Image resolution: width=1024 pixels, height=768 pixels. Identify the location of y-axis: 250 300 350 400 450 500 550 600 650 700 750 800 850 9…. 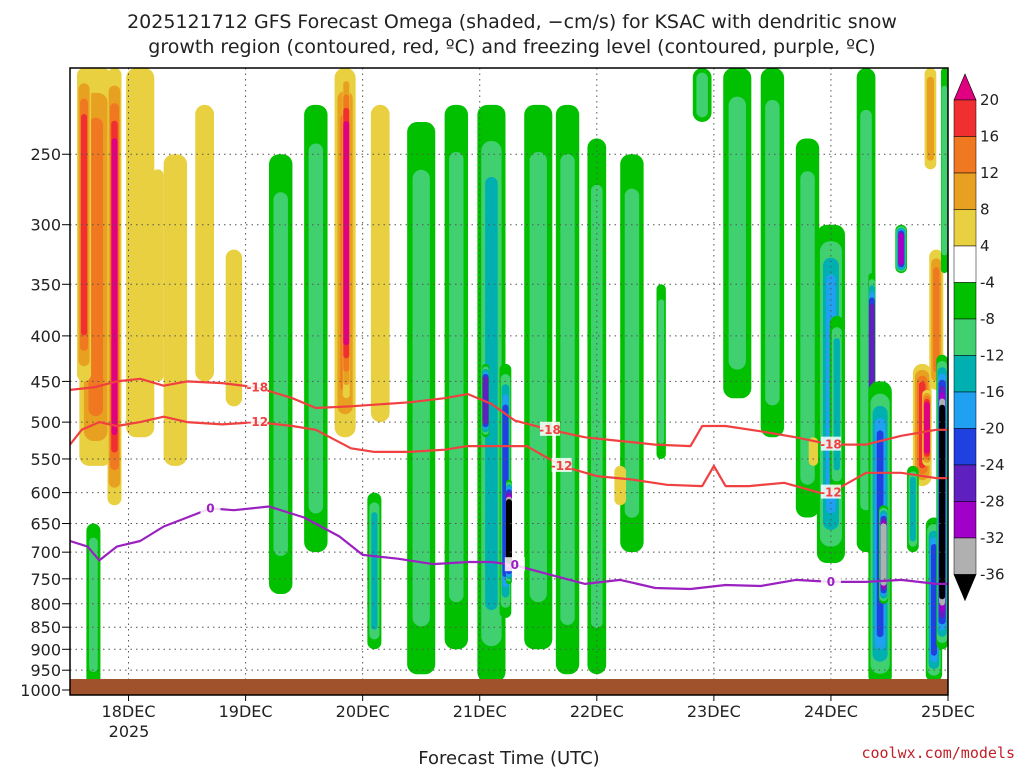
(45, 422).